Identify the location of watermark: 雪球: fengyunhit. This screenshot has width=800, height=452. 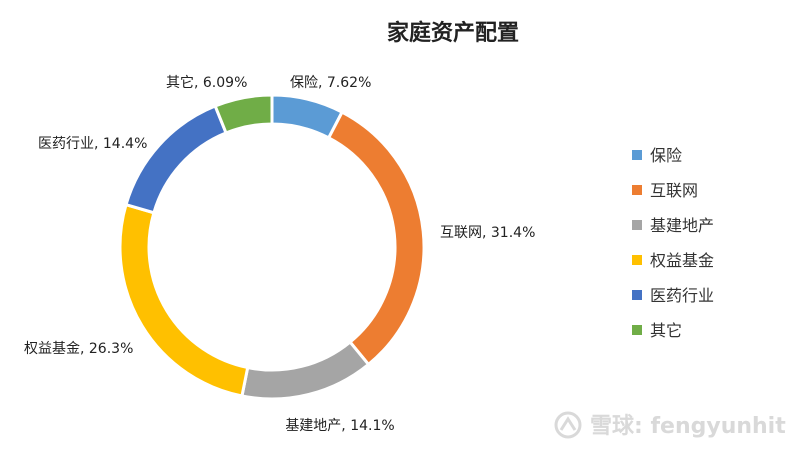
(670, 425).